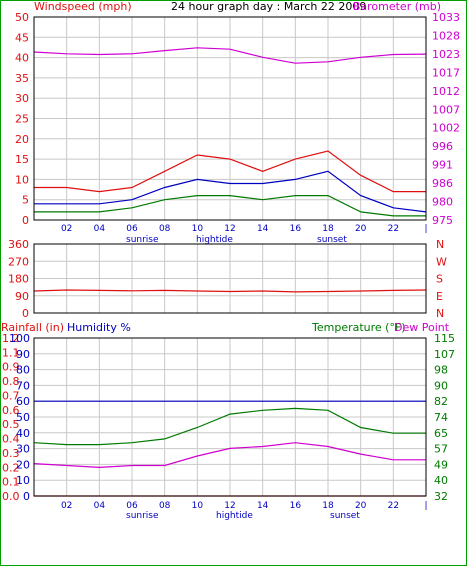 The width and height of the screenshot is (467, 570). Describe the element at coordinates (442, 165) in the screenshot. I see `barometer-tick-label: 991` at that location.